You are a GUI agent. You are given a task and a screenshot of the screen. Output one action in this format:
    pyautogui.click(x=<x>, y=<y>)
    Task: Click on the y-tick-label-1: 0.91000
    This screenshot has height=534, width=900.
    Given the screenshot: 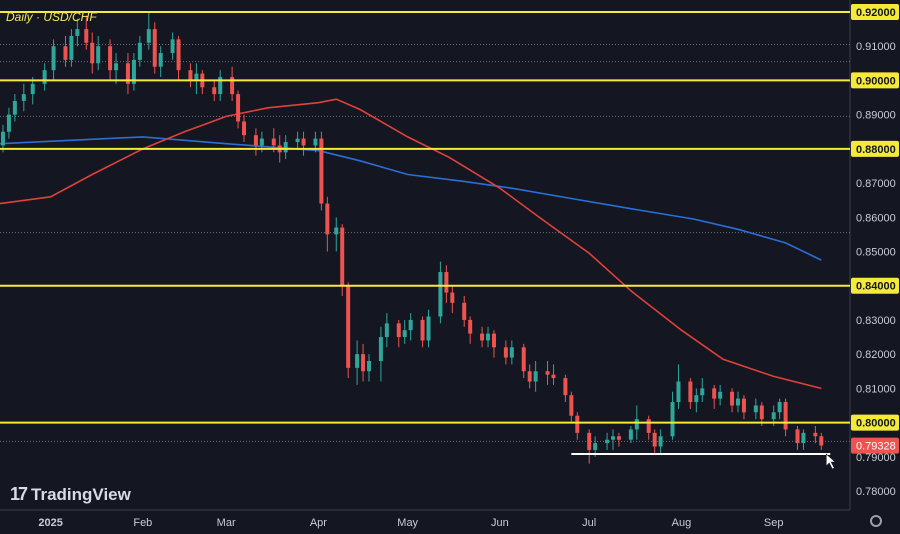 What is the action you would take?
    pyautogui.click(x=876, y=47)
    